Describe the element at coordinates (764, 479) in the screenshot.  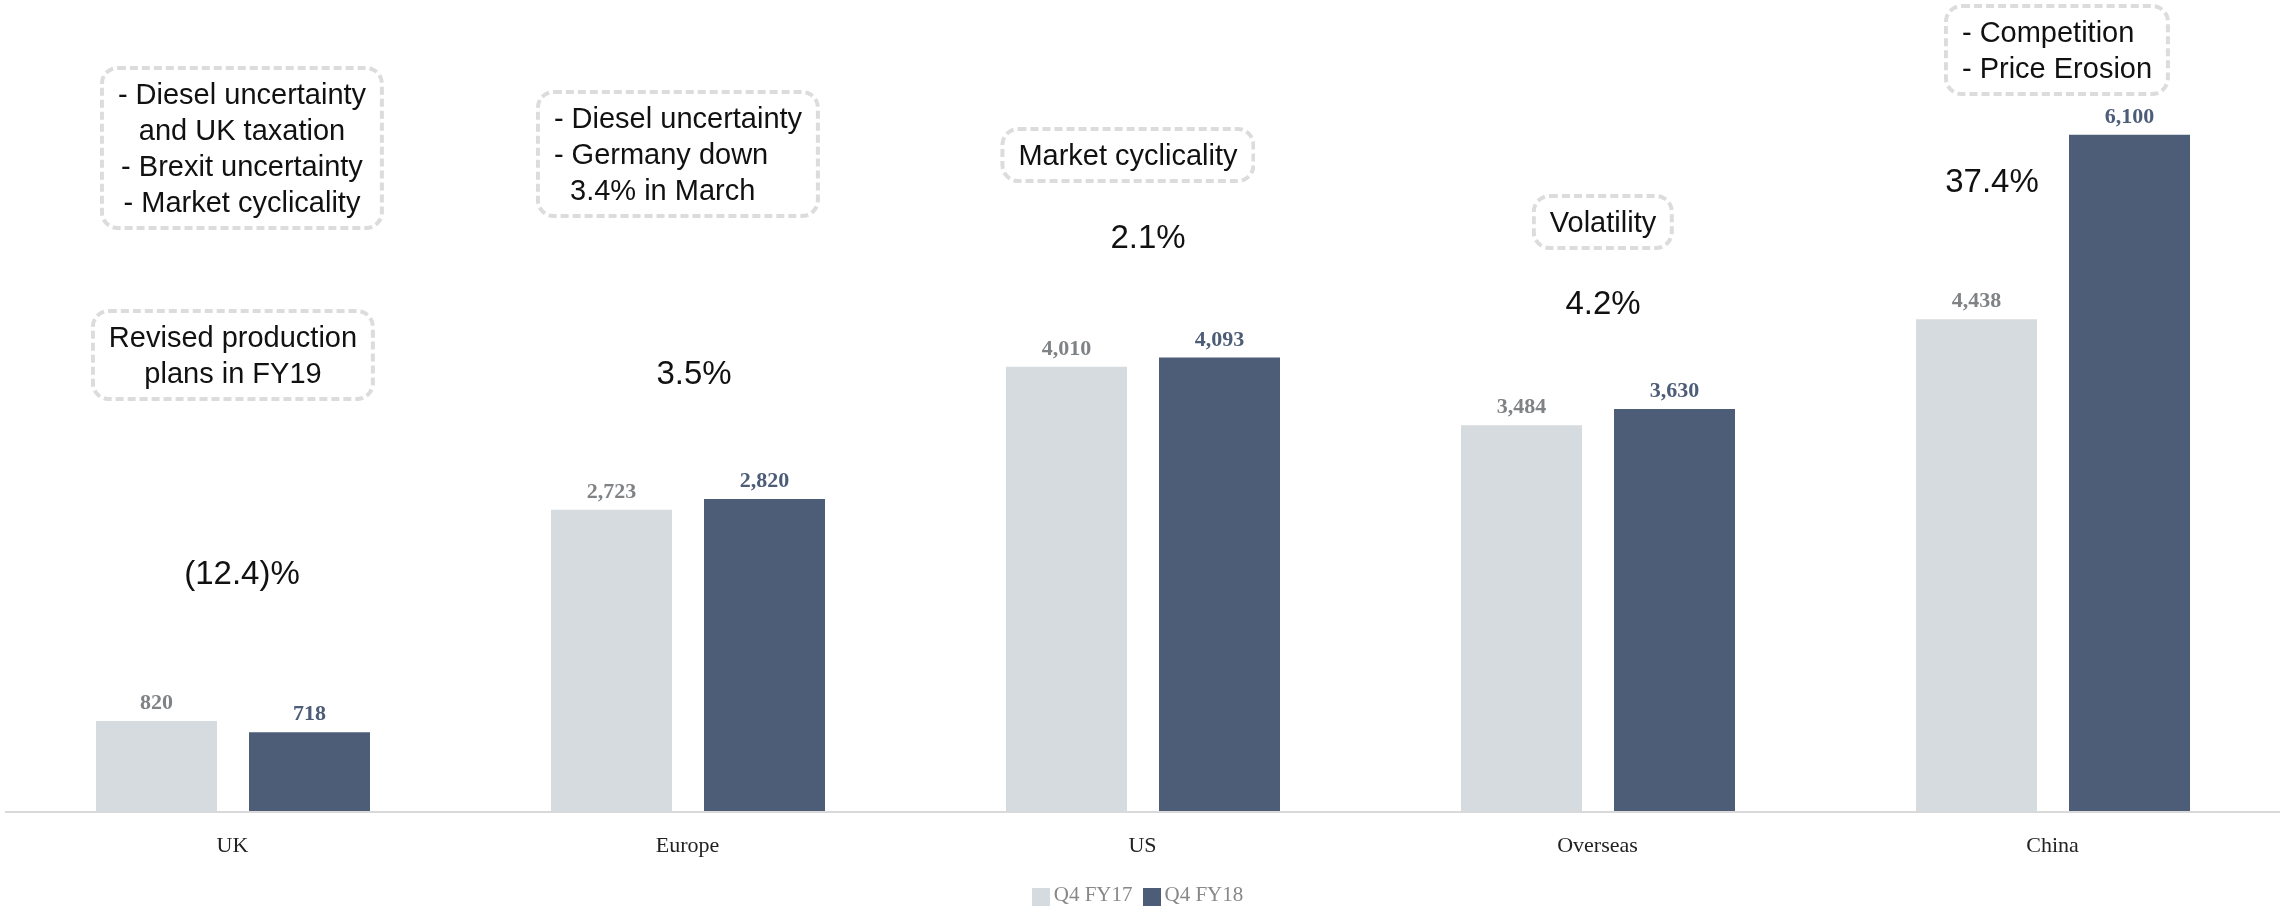
I see `data-label: 2,820` at that location.